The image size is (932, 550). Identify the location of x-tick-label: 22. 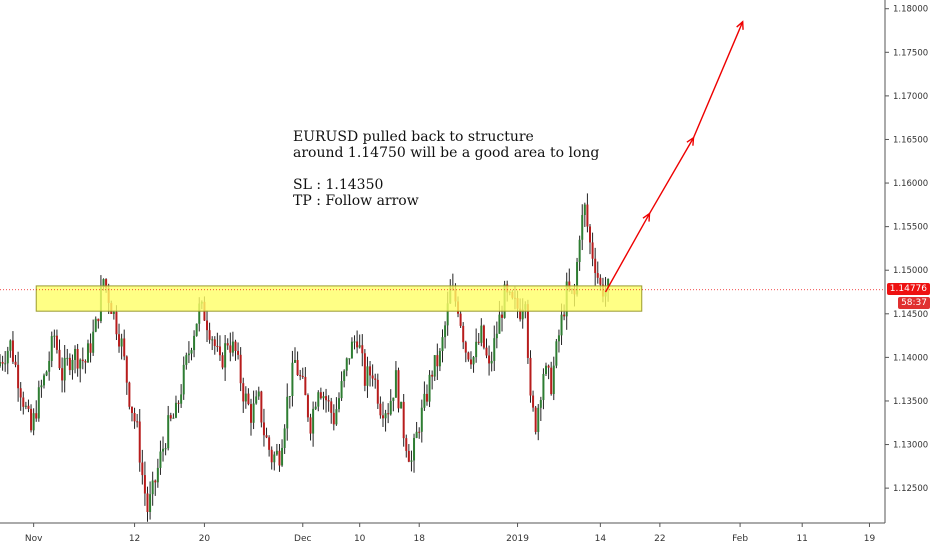
(659, 539).